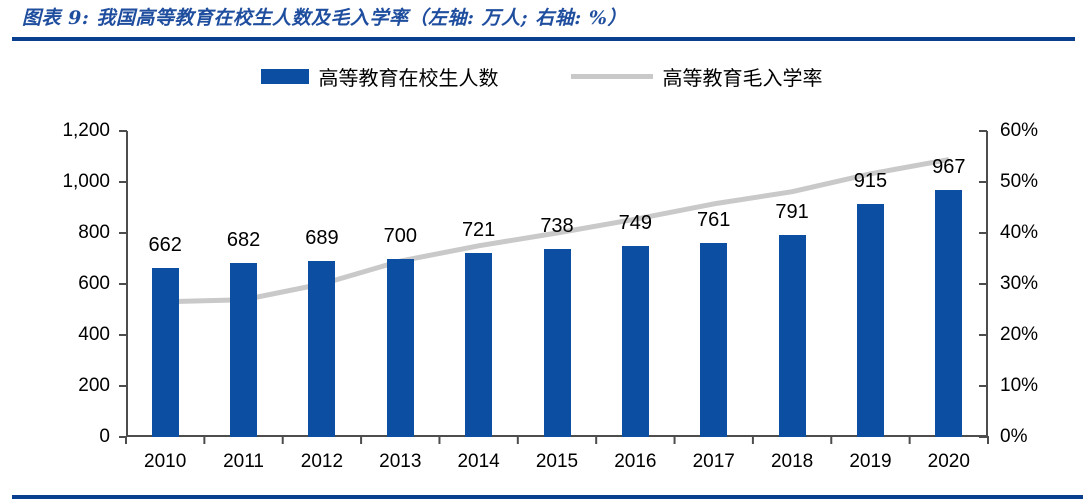 The height and width of the screenshot is (503, 1083). What do you see at coordinates (557, 342) in the screenshot?
I see `bar-2015` at bounding box center [557, 342].